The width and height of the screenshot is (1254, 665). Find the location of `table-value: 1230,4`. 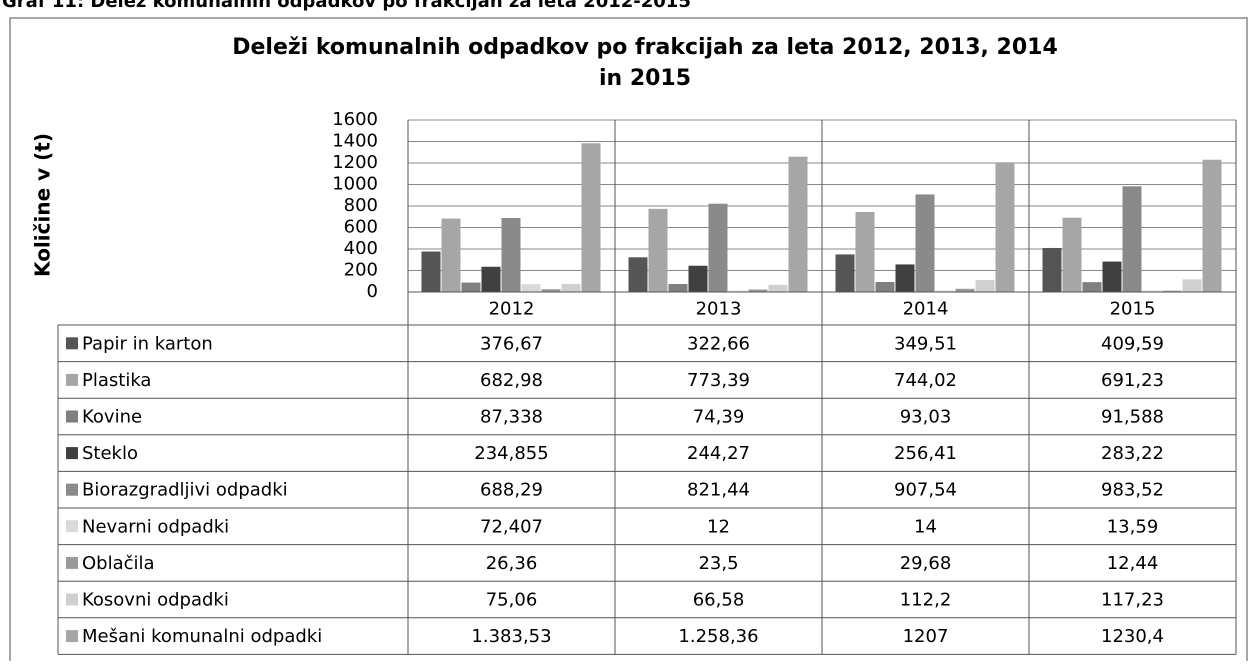

table-value: 1230,4 is located at coordinates (1132, 636).